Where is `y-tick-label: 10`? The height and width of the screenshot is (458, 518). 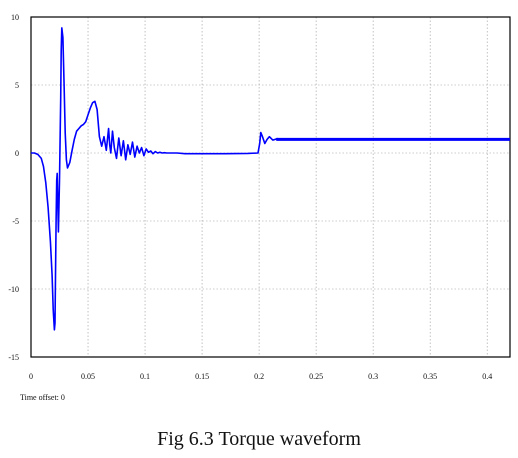 y-tick-label: 10 is located at coordinates (15, 17).